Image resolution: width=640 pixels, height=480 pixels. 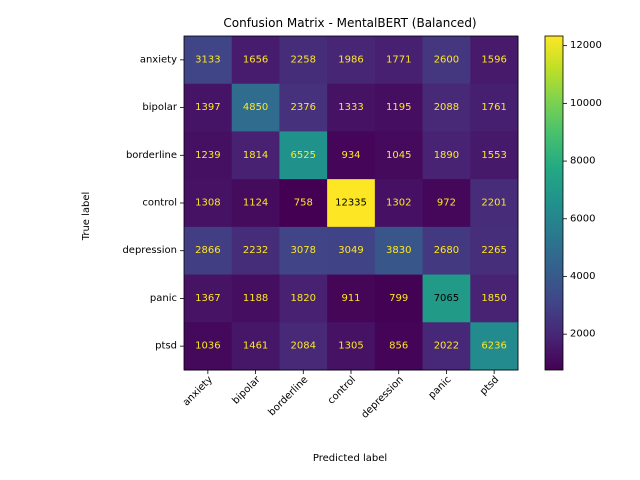 I want to click on matrix-cell-value: 1305, so click(x=350, y=346).